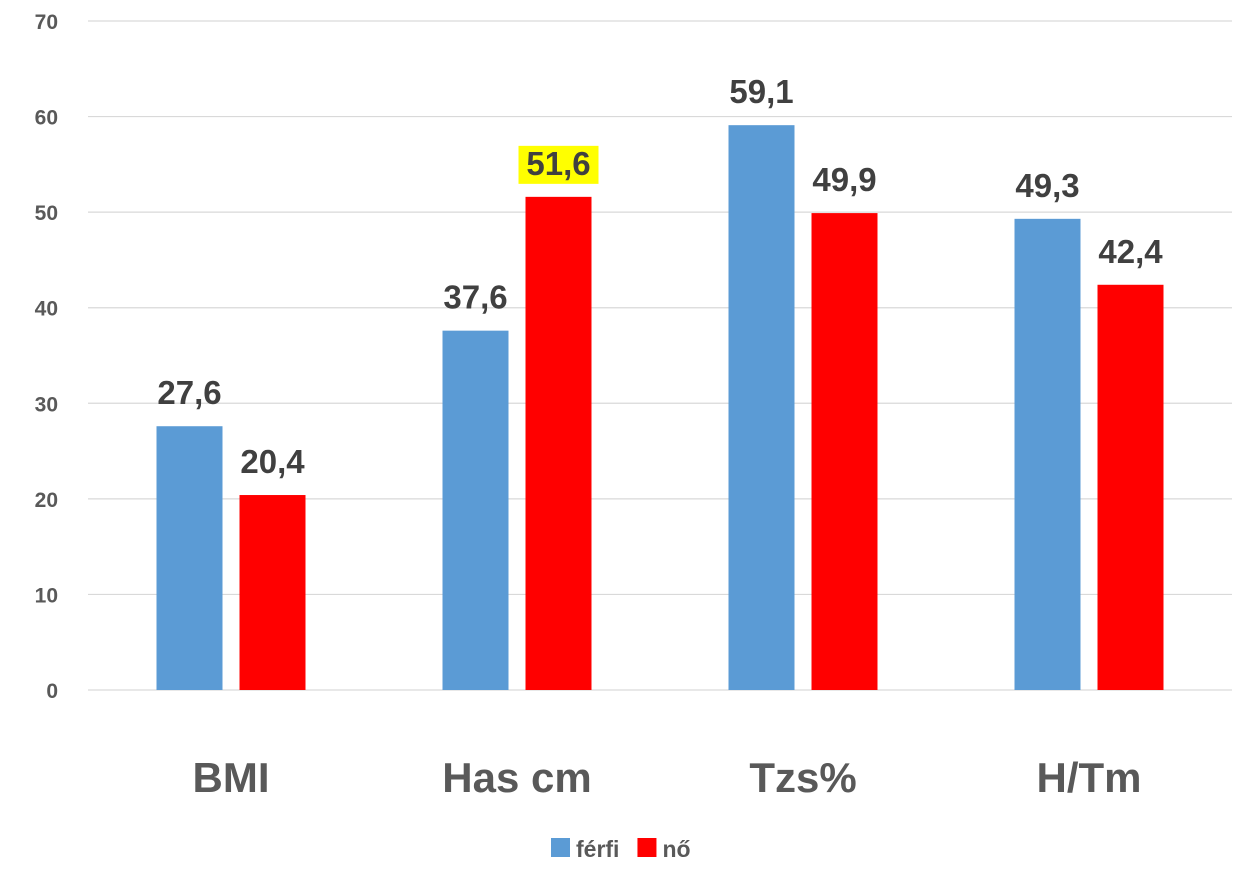 The image size is (1243, 879). What do you see at coordinates (46, 595) in the screenshot?
I see `y-tick-label-10: 10` at bounding box center [46, 595].